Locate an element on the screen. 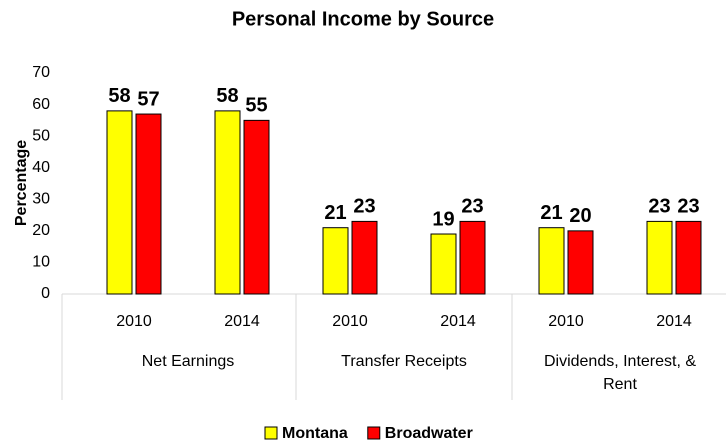 The width and height of the screenshot is (726, 446). y-tick-label: 60 is located at coordinates (41, 104).